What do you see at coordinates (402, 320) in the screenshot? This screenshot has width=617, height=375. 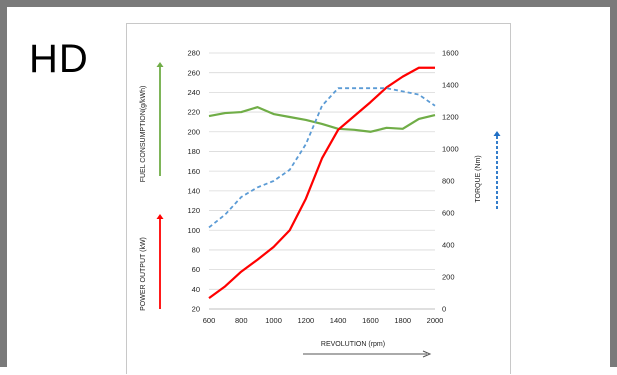 I see `x-tick-label: 1800` at bounding box center [402, 320].